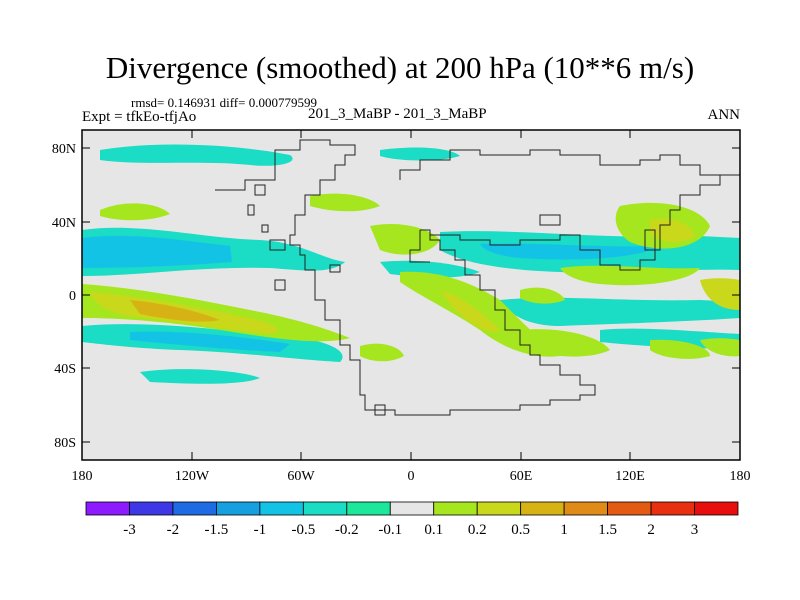 Image resolution: width=800 pixels, height=600 pixels. I want to click on lon-tick-label: 0, so click(411, 476).